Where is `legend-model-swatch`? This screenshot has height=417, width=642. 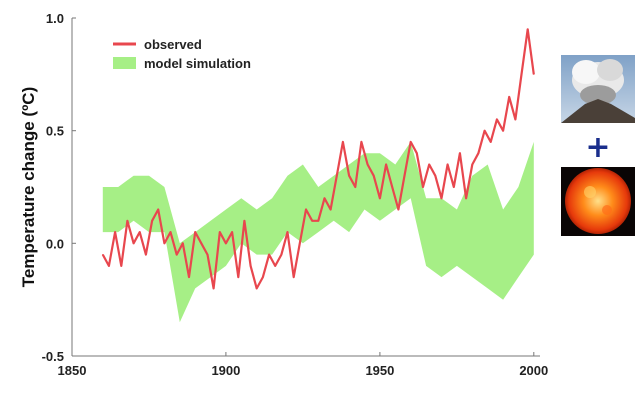
legend-model-swatch is located at coordinates (124, 63).